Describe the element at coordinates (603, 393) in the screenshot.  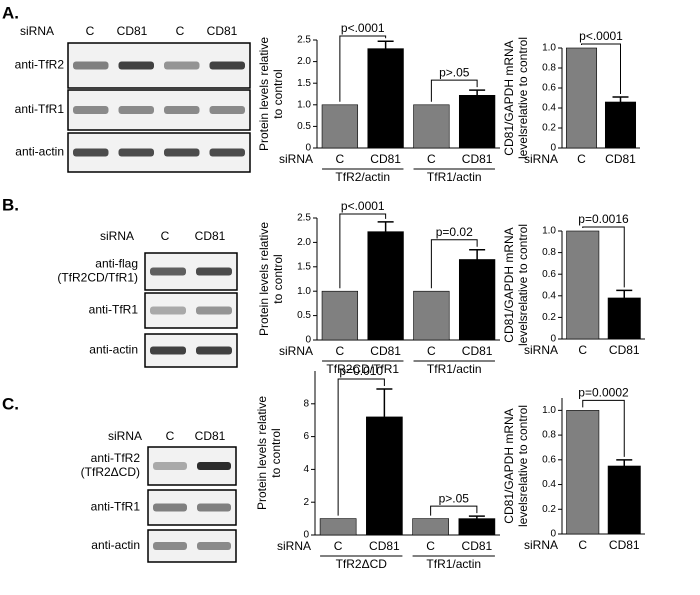
I see `p-value: p=0.0002` at that location.